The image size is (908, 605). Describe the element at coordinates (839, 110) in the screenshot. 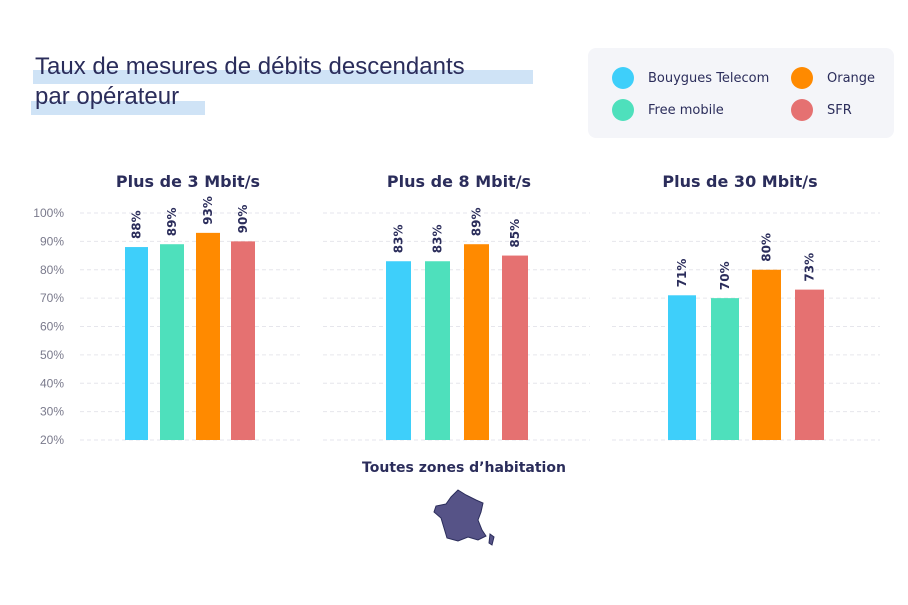

I see `legend-label: SFR` at that location.